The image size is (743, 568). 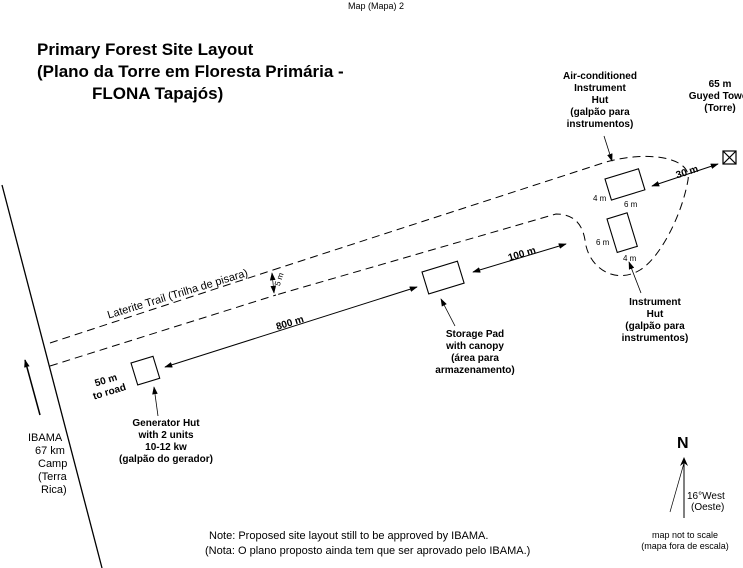 I want to click on tower-label-line2: Guyed Tower, so click(x=715, y=96).